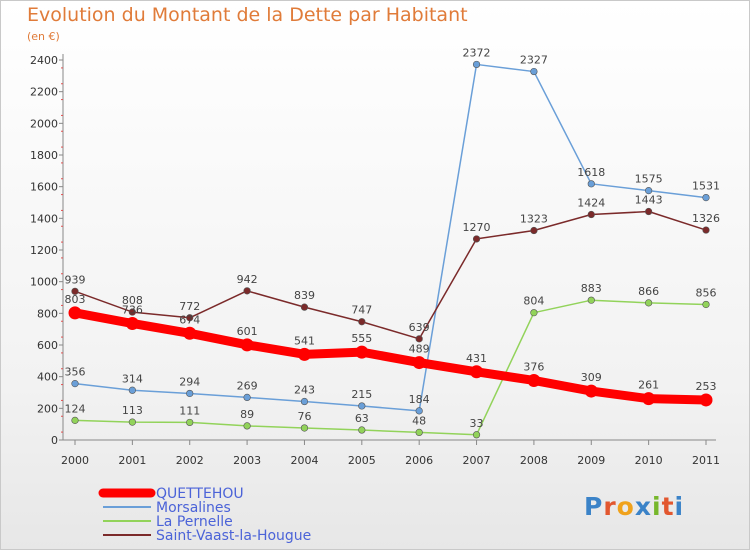  What do you see at coordinates (304, 340) in the screenshot?
I see `data-label: 541` at bounding box center [304, 340].